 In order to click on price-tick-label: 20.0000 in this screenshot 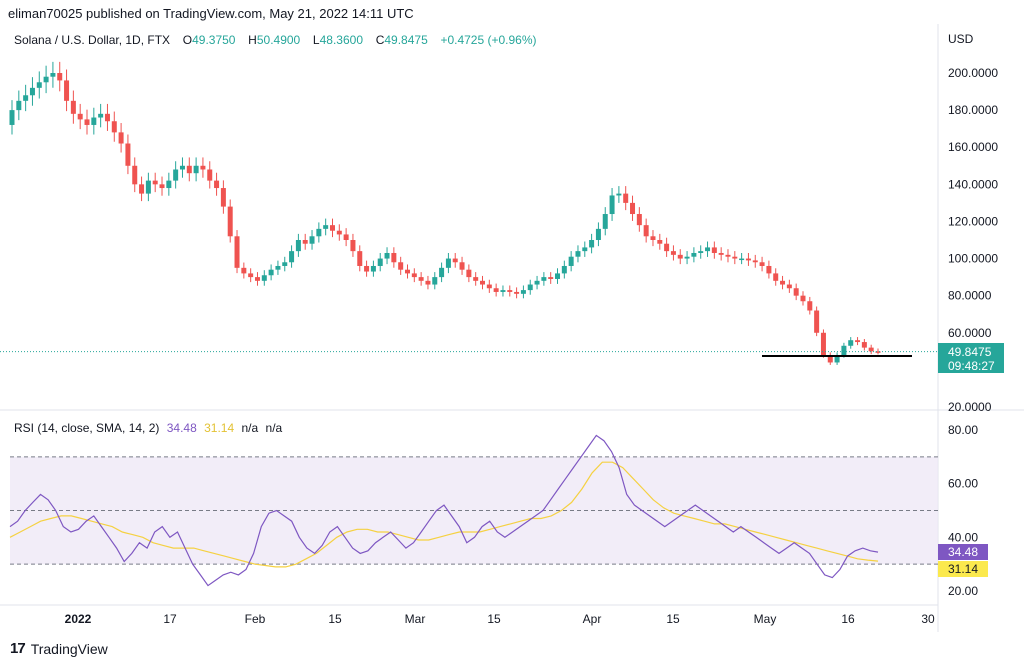, I will do `click(970, 407)`.